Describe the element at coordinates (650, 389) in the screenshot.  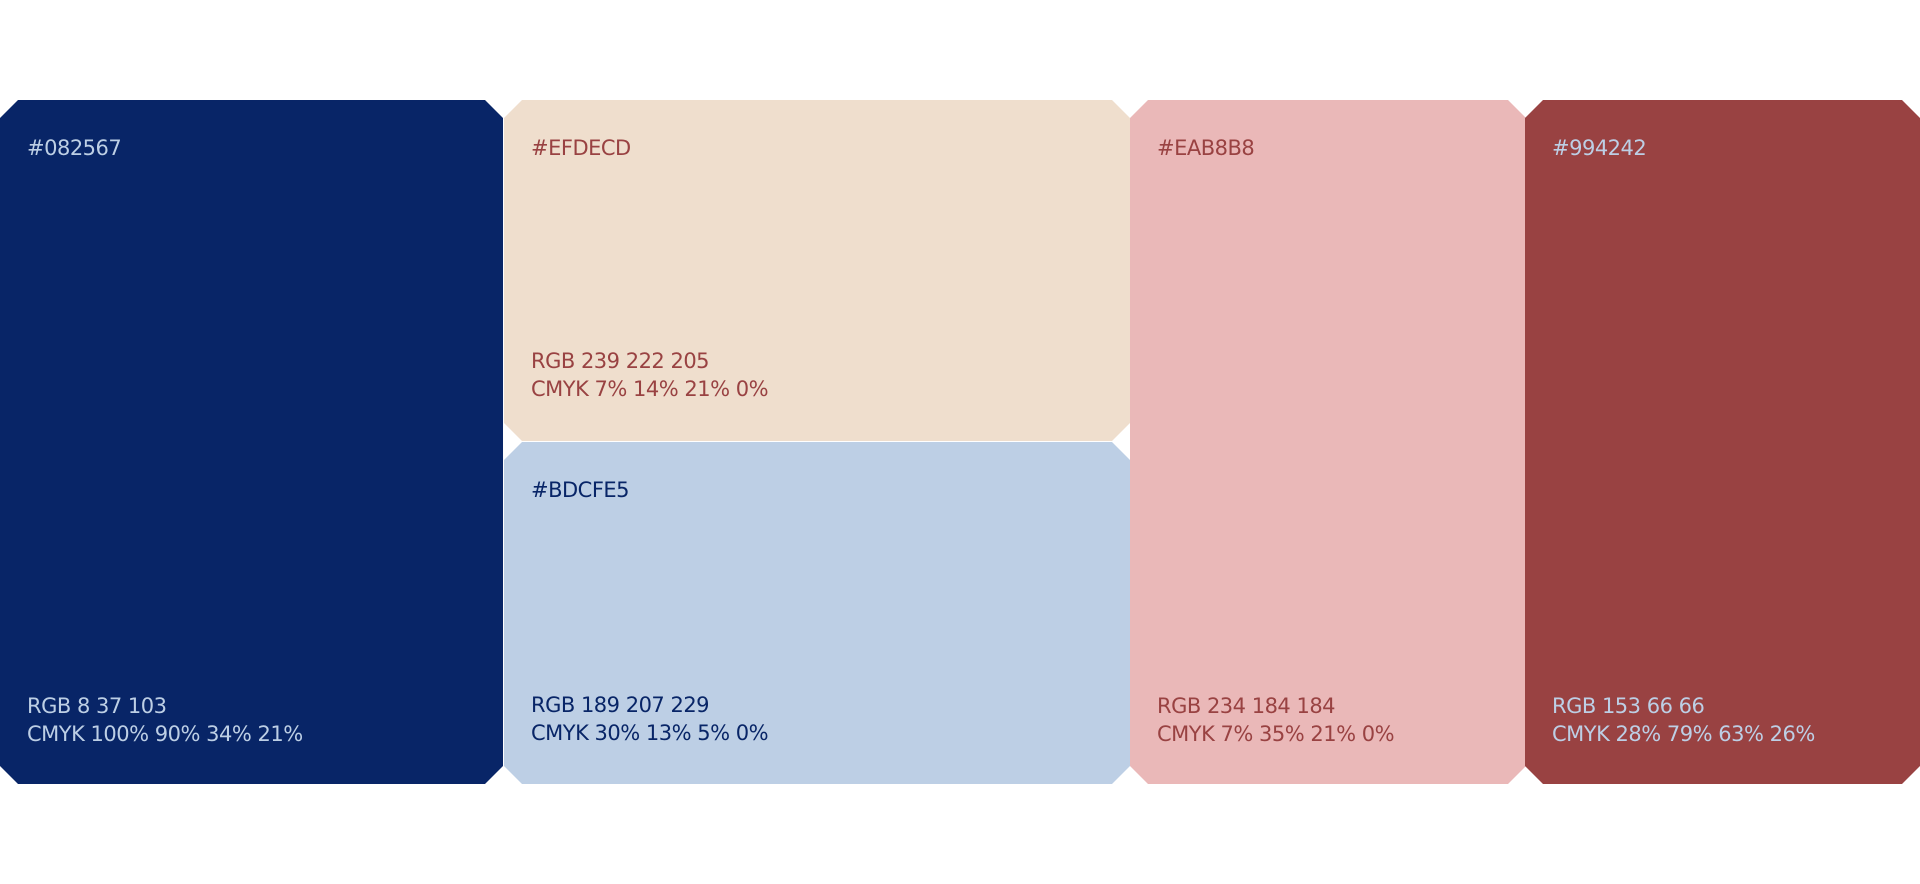
I see `cmyk-value: CMYK 7% 14% 21% 0%` at that location.